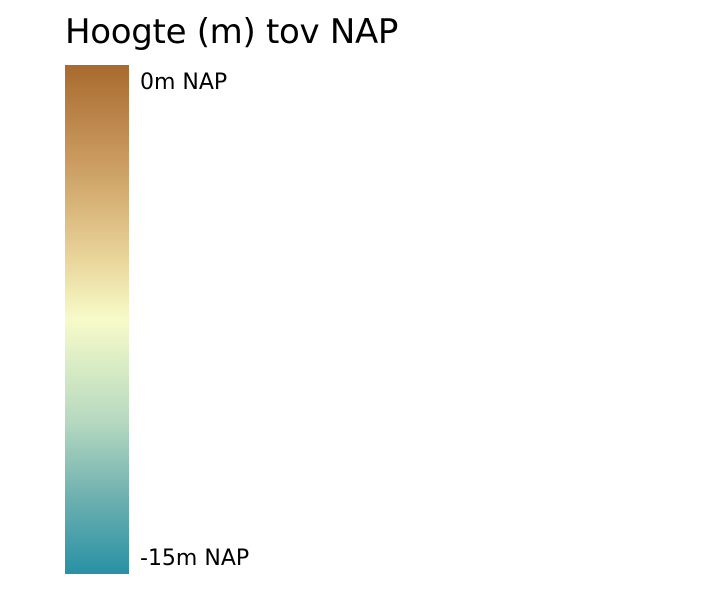  I want to click on color-ramp-bar, so click(97, 319).